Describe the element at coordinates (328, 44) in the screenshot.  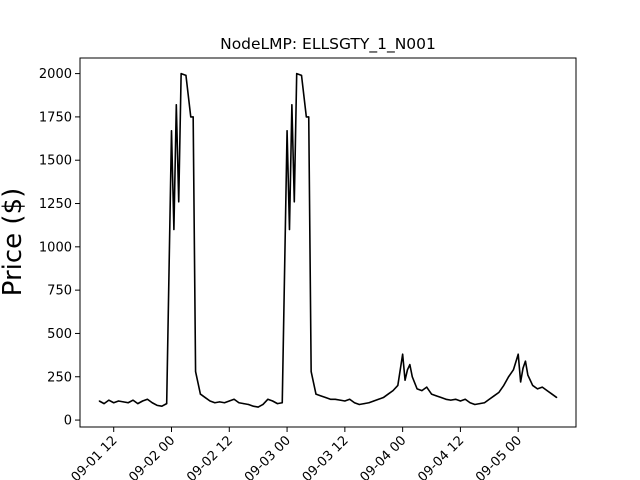
I see `chart-title: NodeLMP: ELLSGTY_1_N001` at that location.